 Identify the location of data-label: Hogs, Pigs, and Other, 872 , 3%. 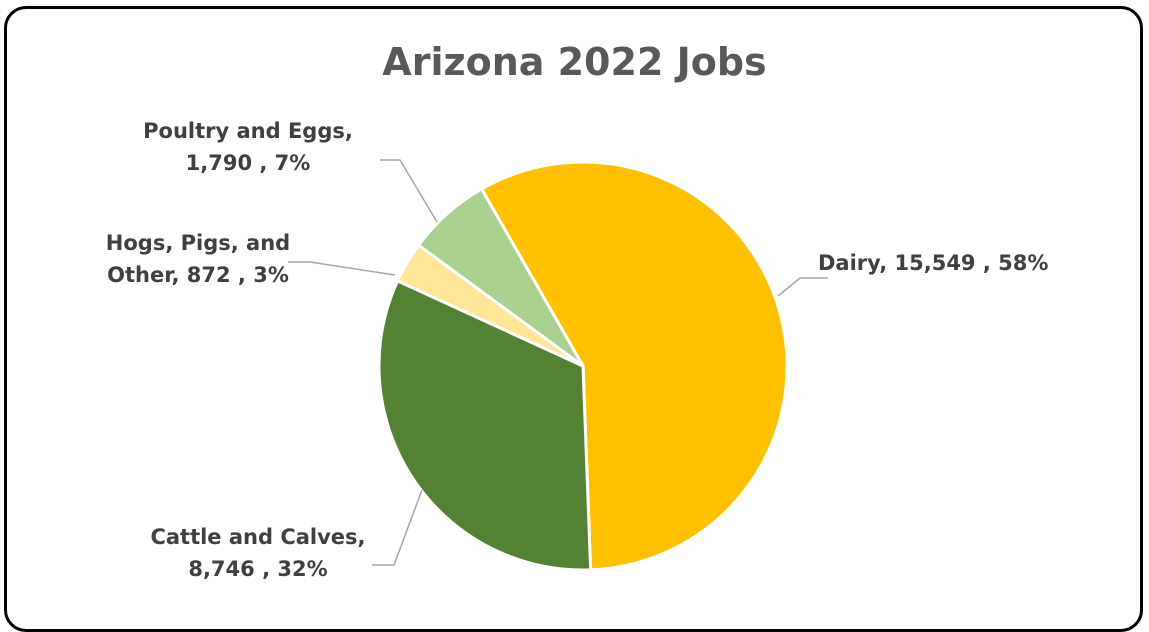
(198, 259).